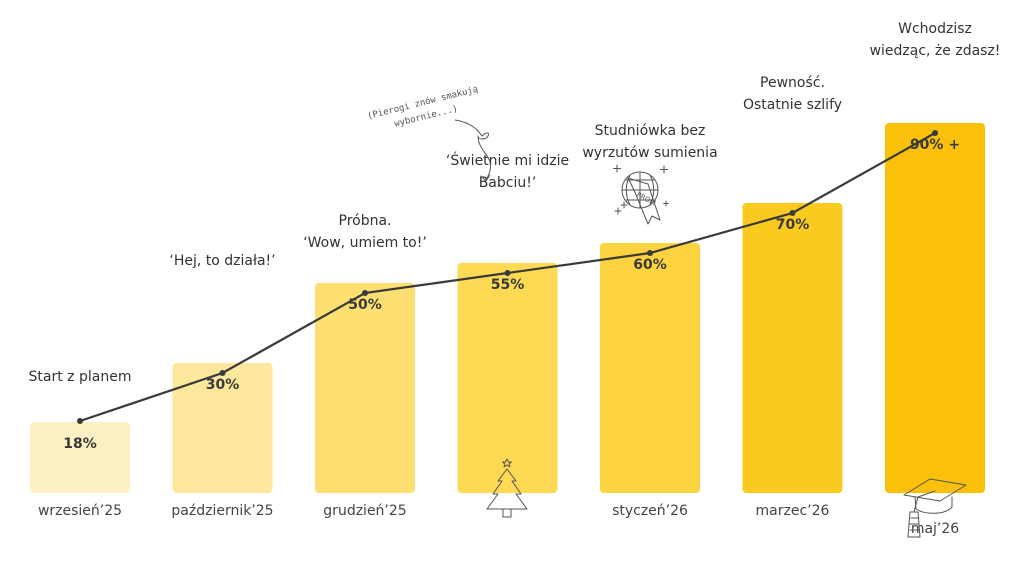 This screenshot has height=576, width=1024. What do you see at coordinates (935, 145) in the screenshot?
I see `bar-value-label: 90% +` at bounding box center [935, 145].